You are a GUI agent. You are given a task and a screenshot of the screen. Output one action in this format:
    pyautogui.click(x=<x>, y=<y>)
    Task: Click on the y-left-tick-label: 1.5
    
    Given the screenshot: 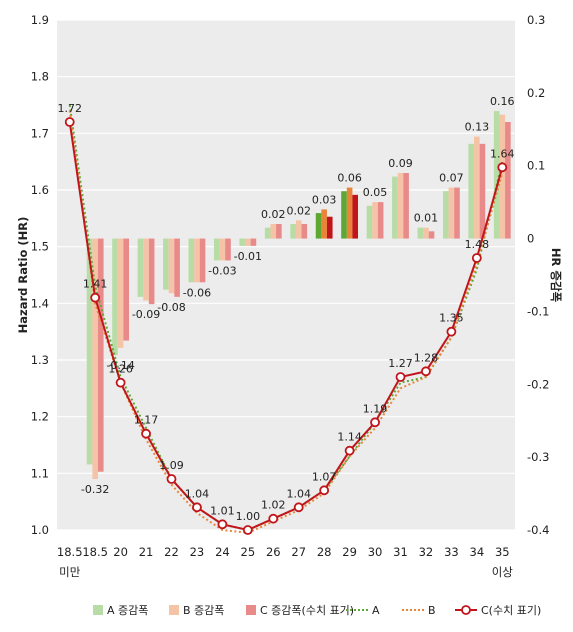 What is the action you would take?
    pyautogui.click(x=40, y=247)
    